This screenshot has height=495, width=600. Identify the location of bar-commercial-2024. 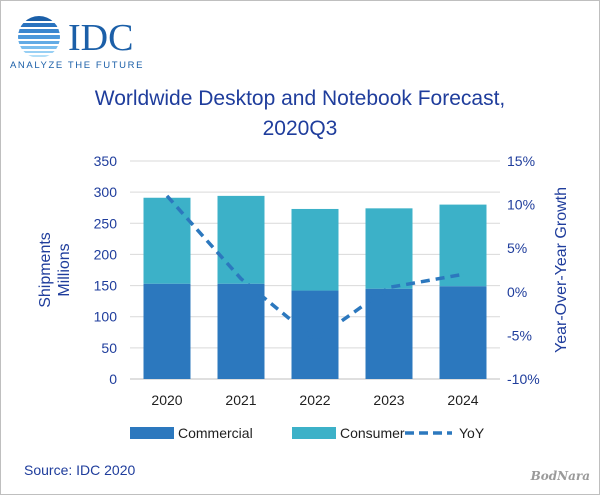
(463, 332).